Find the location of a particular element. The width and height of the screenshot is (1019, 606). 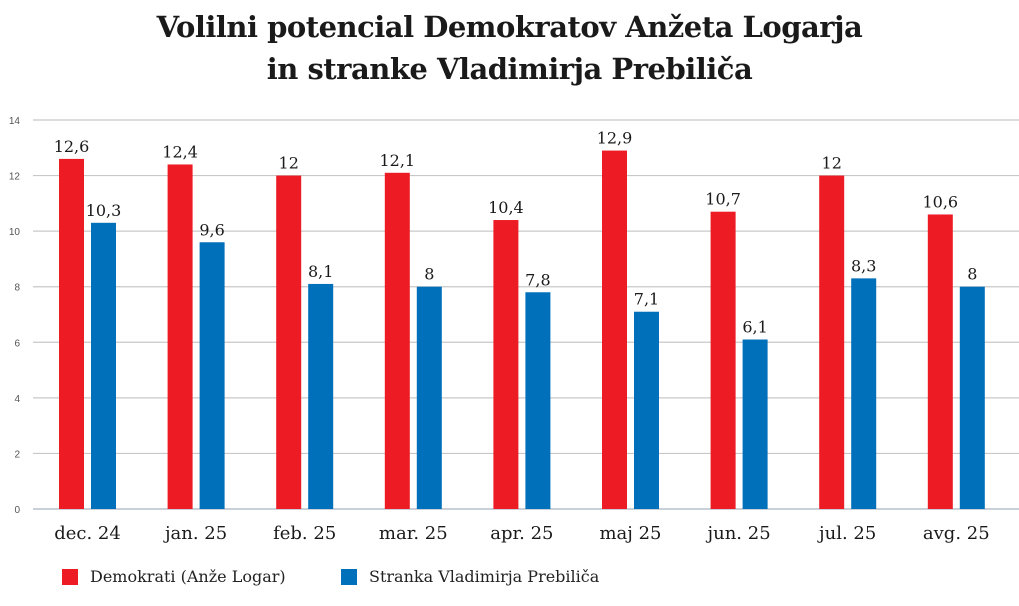

y-tick-label-10: 10 is located at coordinates (15, 232).